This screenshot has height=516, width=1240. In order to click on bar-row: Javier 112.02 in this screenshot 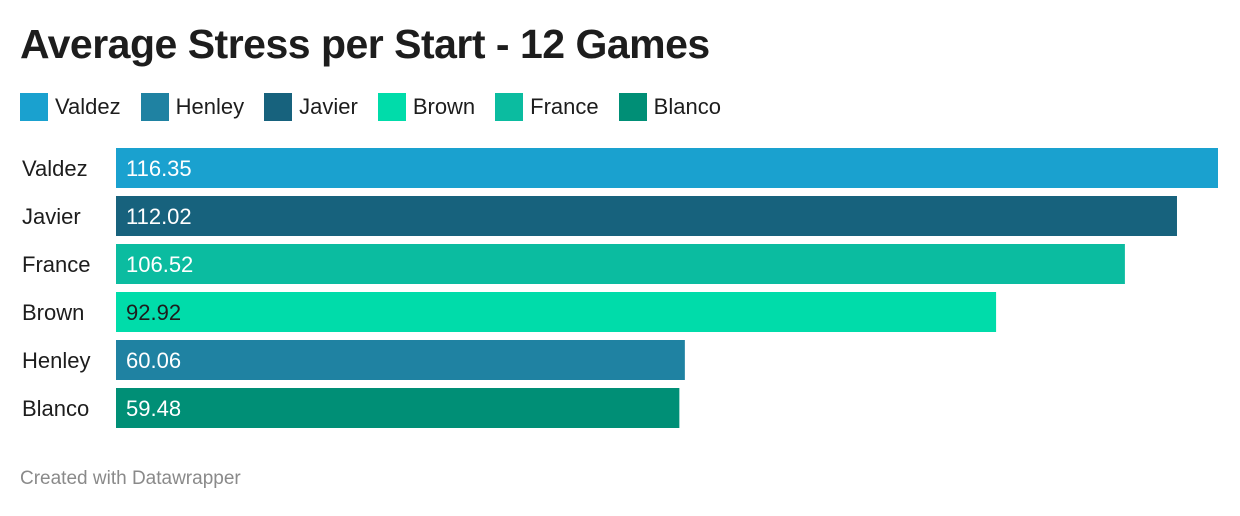, I will do `click(599, 216)`.